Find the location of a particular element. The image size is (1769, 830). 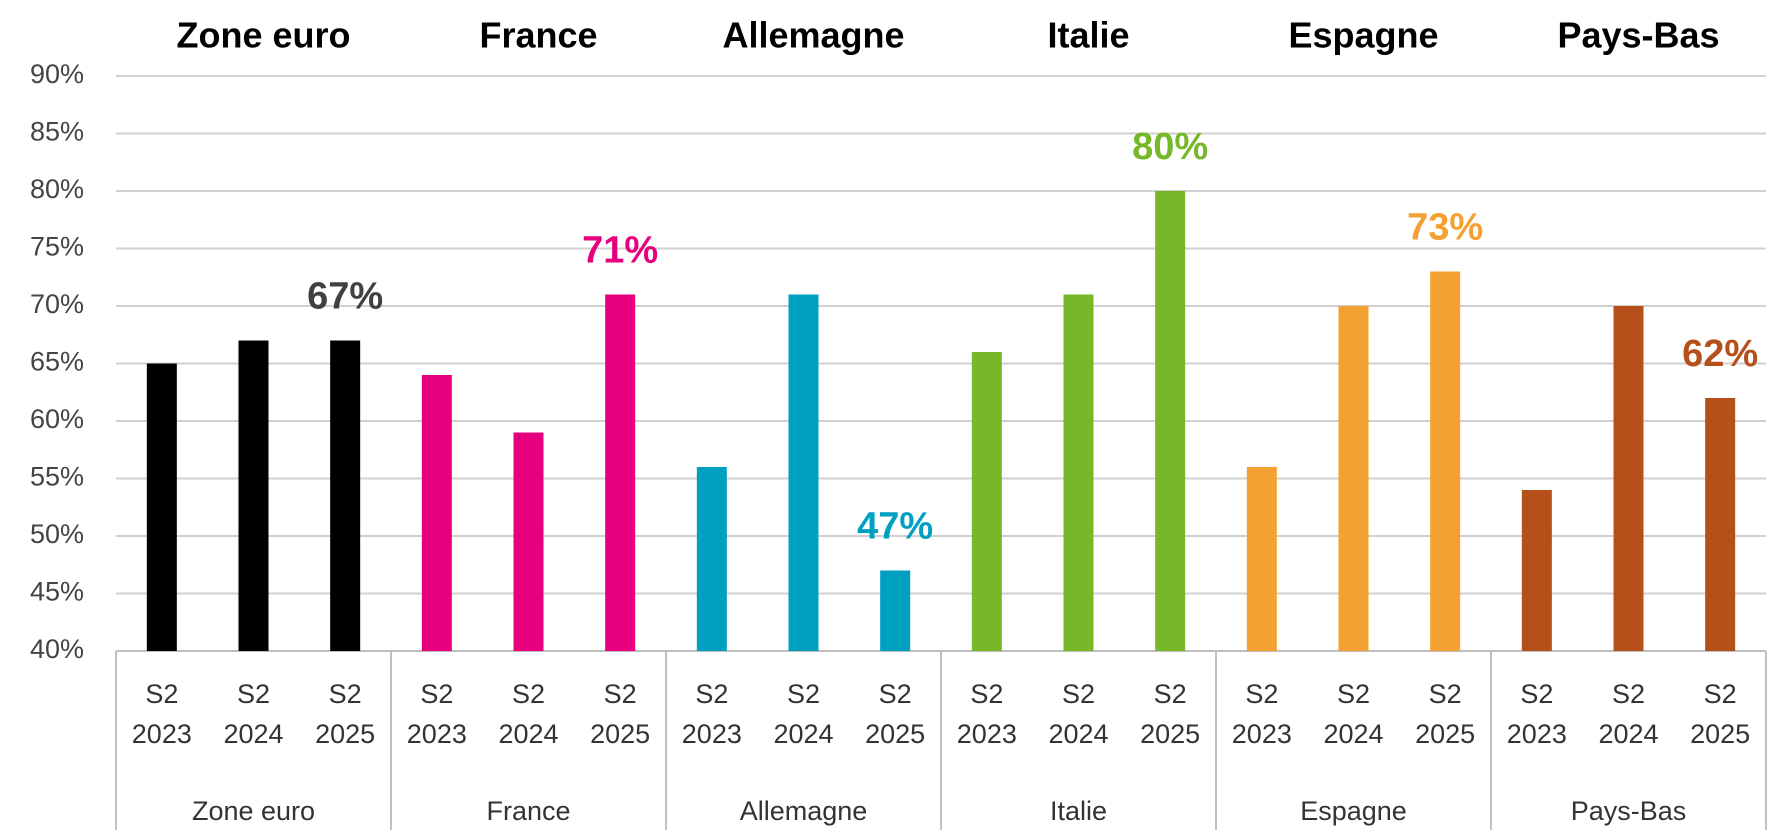

group-title: Pays-Bas is located at coordinates (1638, 35).